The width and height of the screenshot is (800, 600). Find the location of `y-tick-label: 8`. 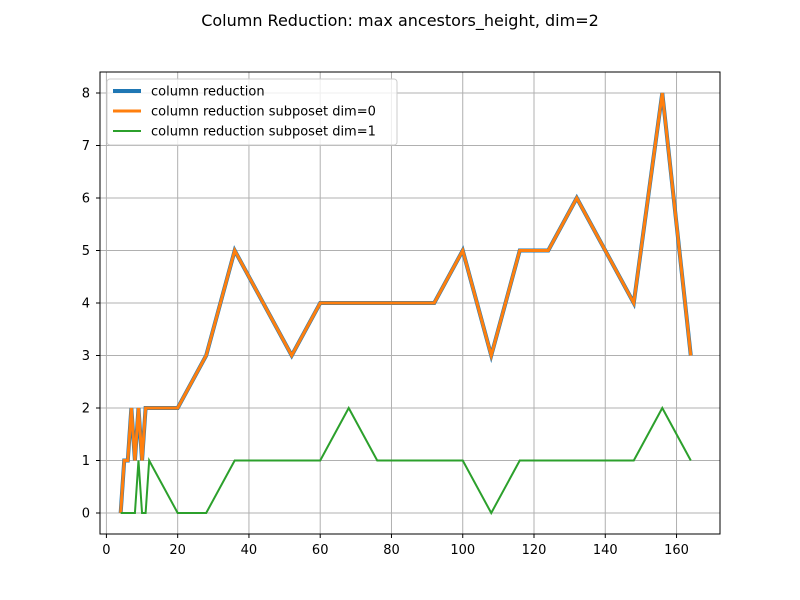

y-tick-label: 8 is located at coordinates (86, 94).